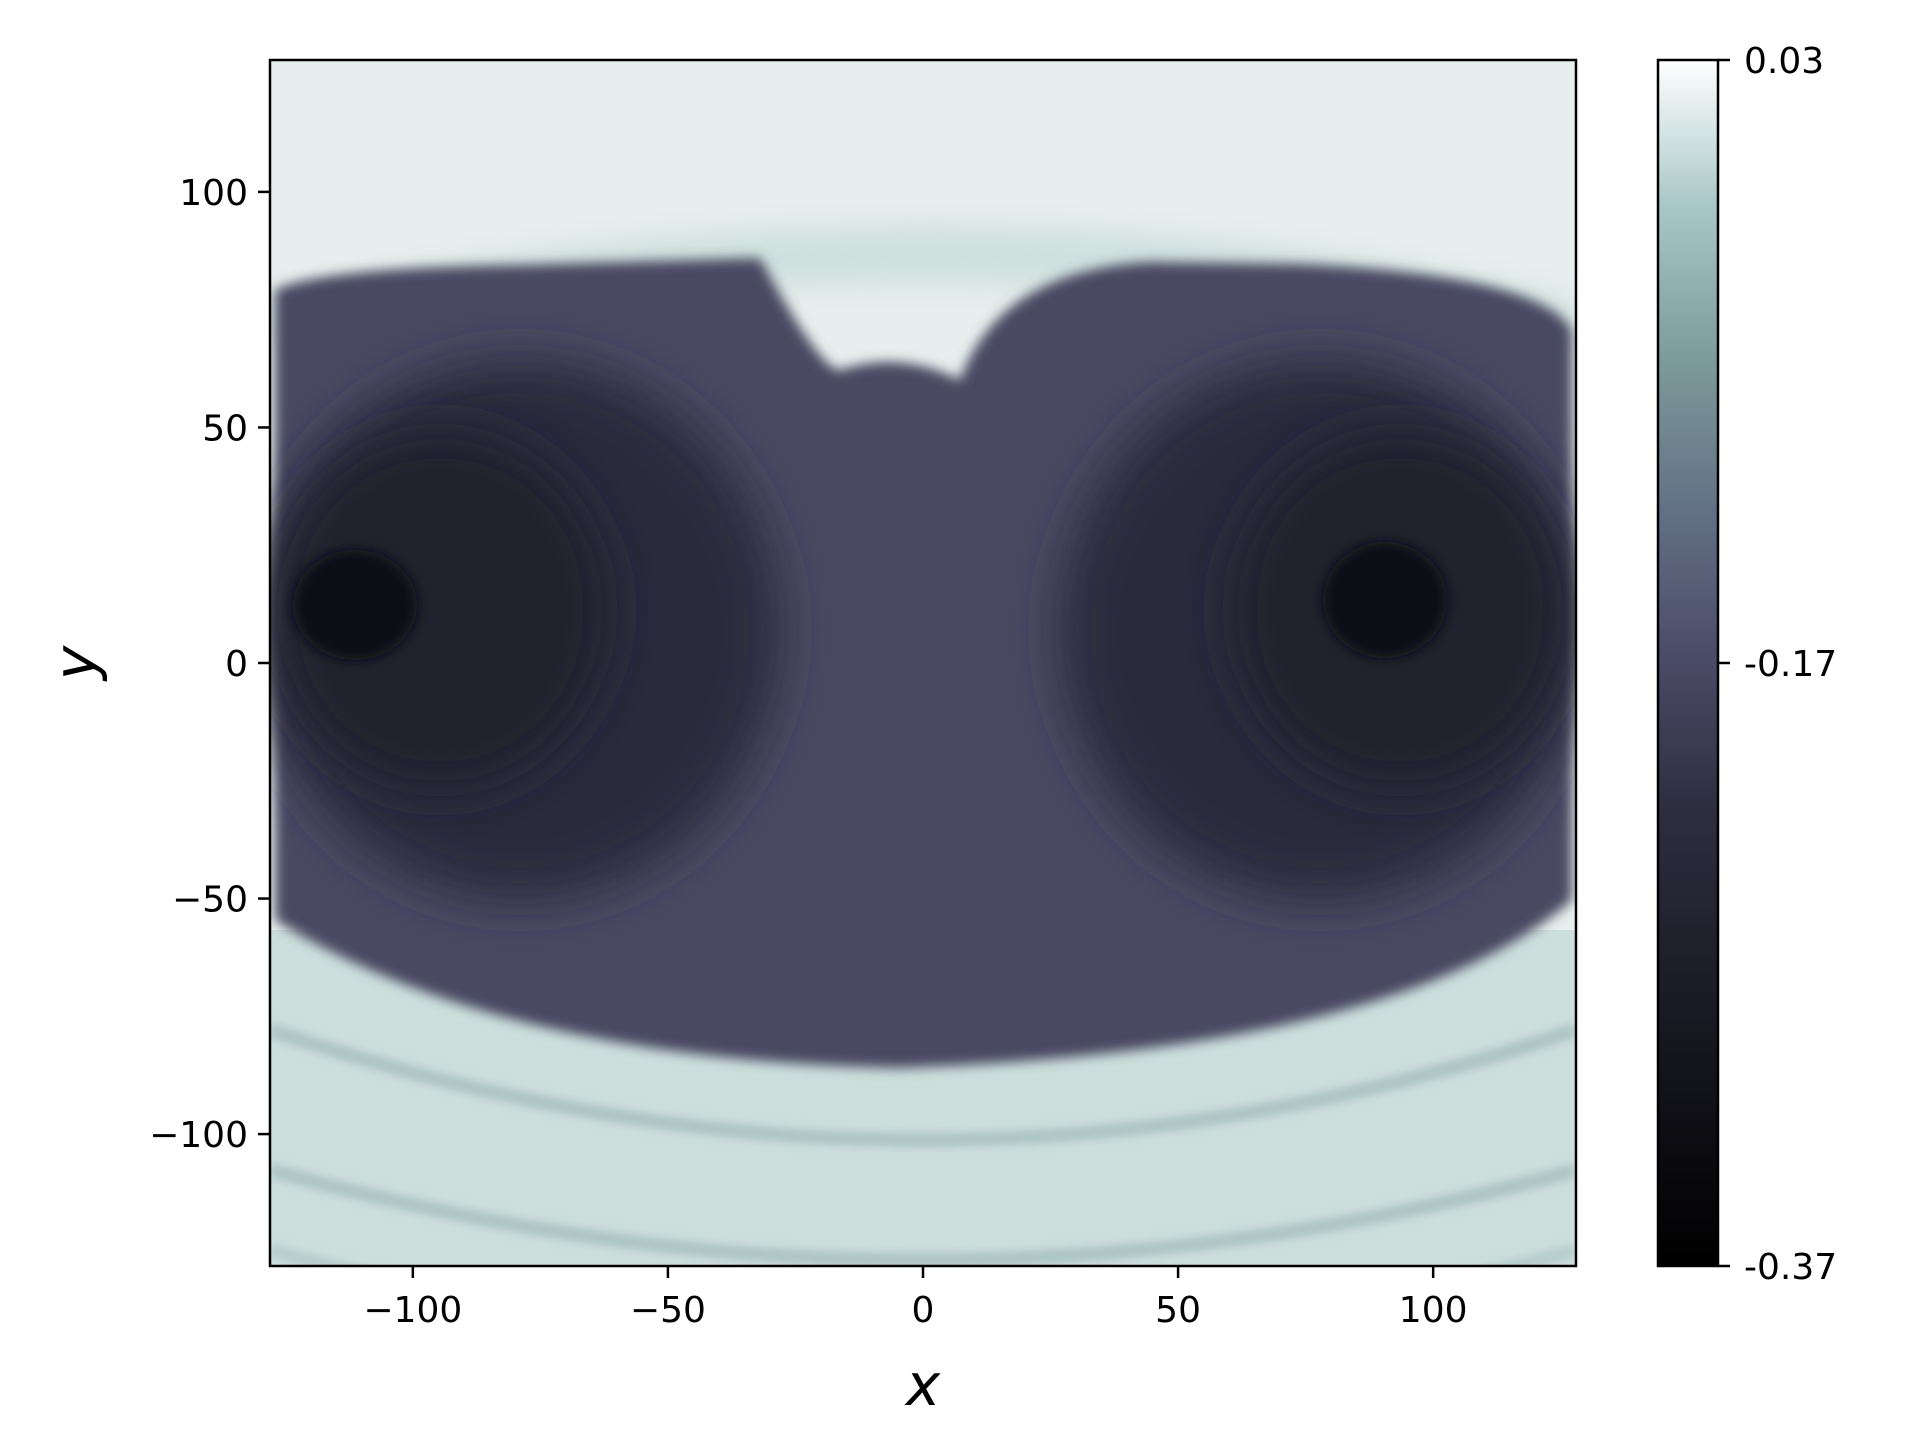  I want to click on y-axis-label: y, so click(75, 663).